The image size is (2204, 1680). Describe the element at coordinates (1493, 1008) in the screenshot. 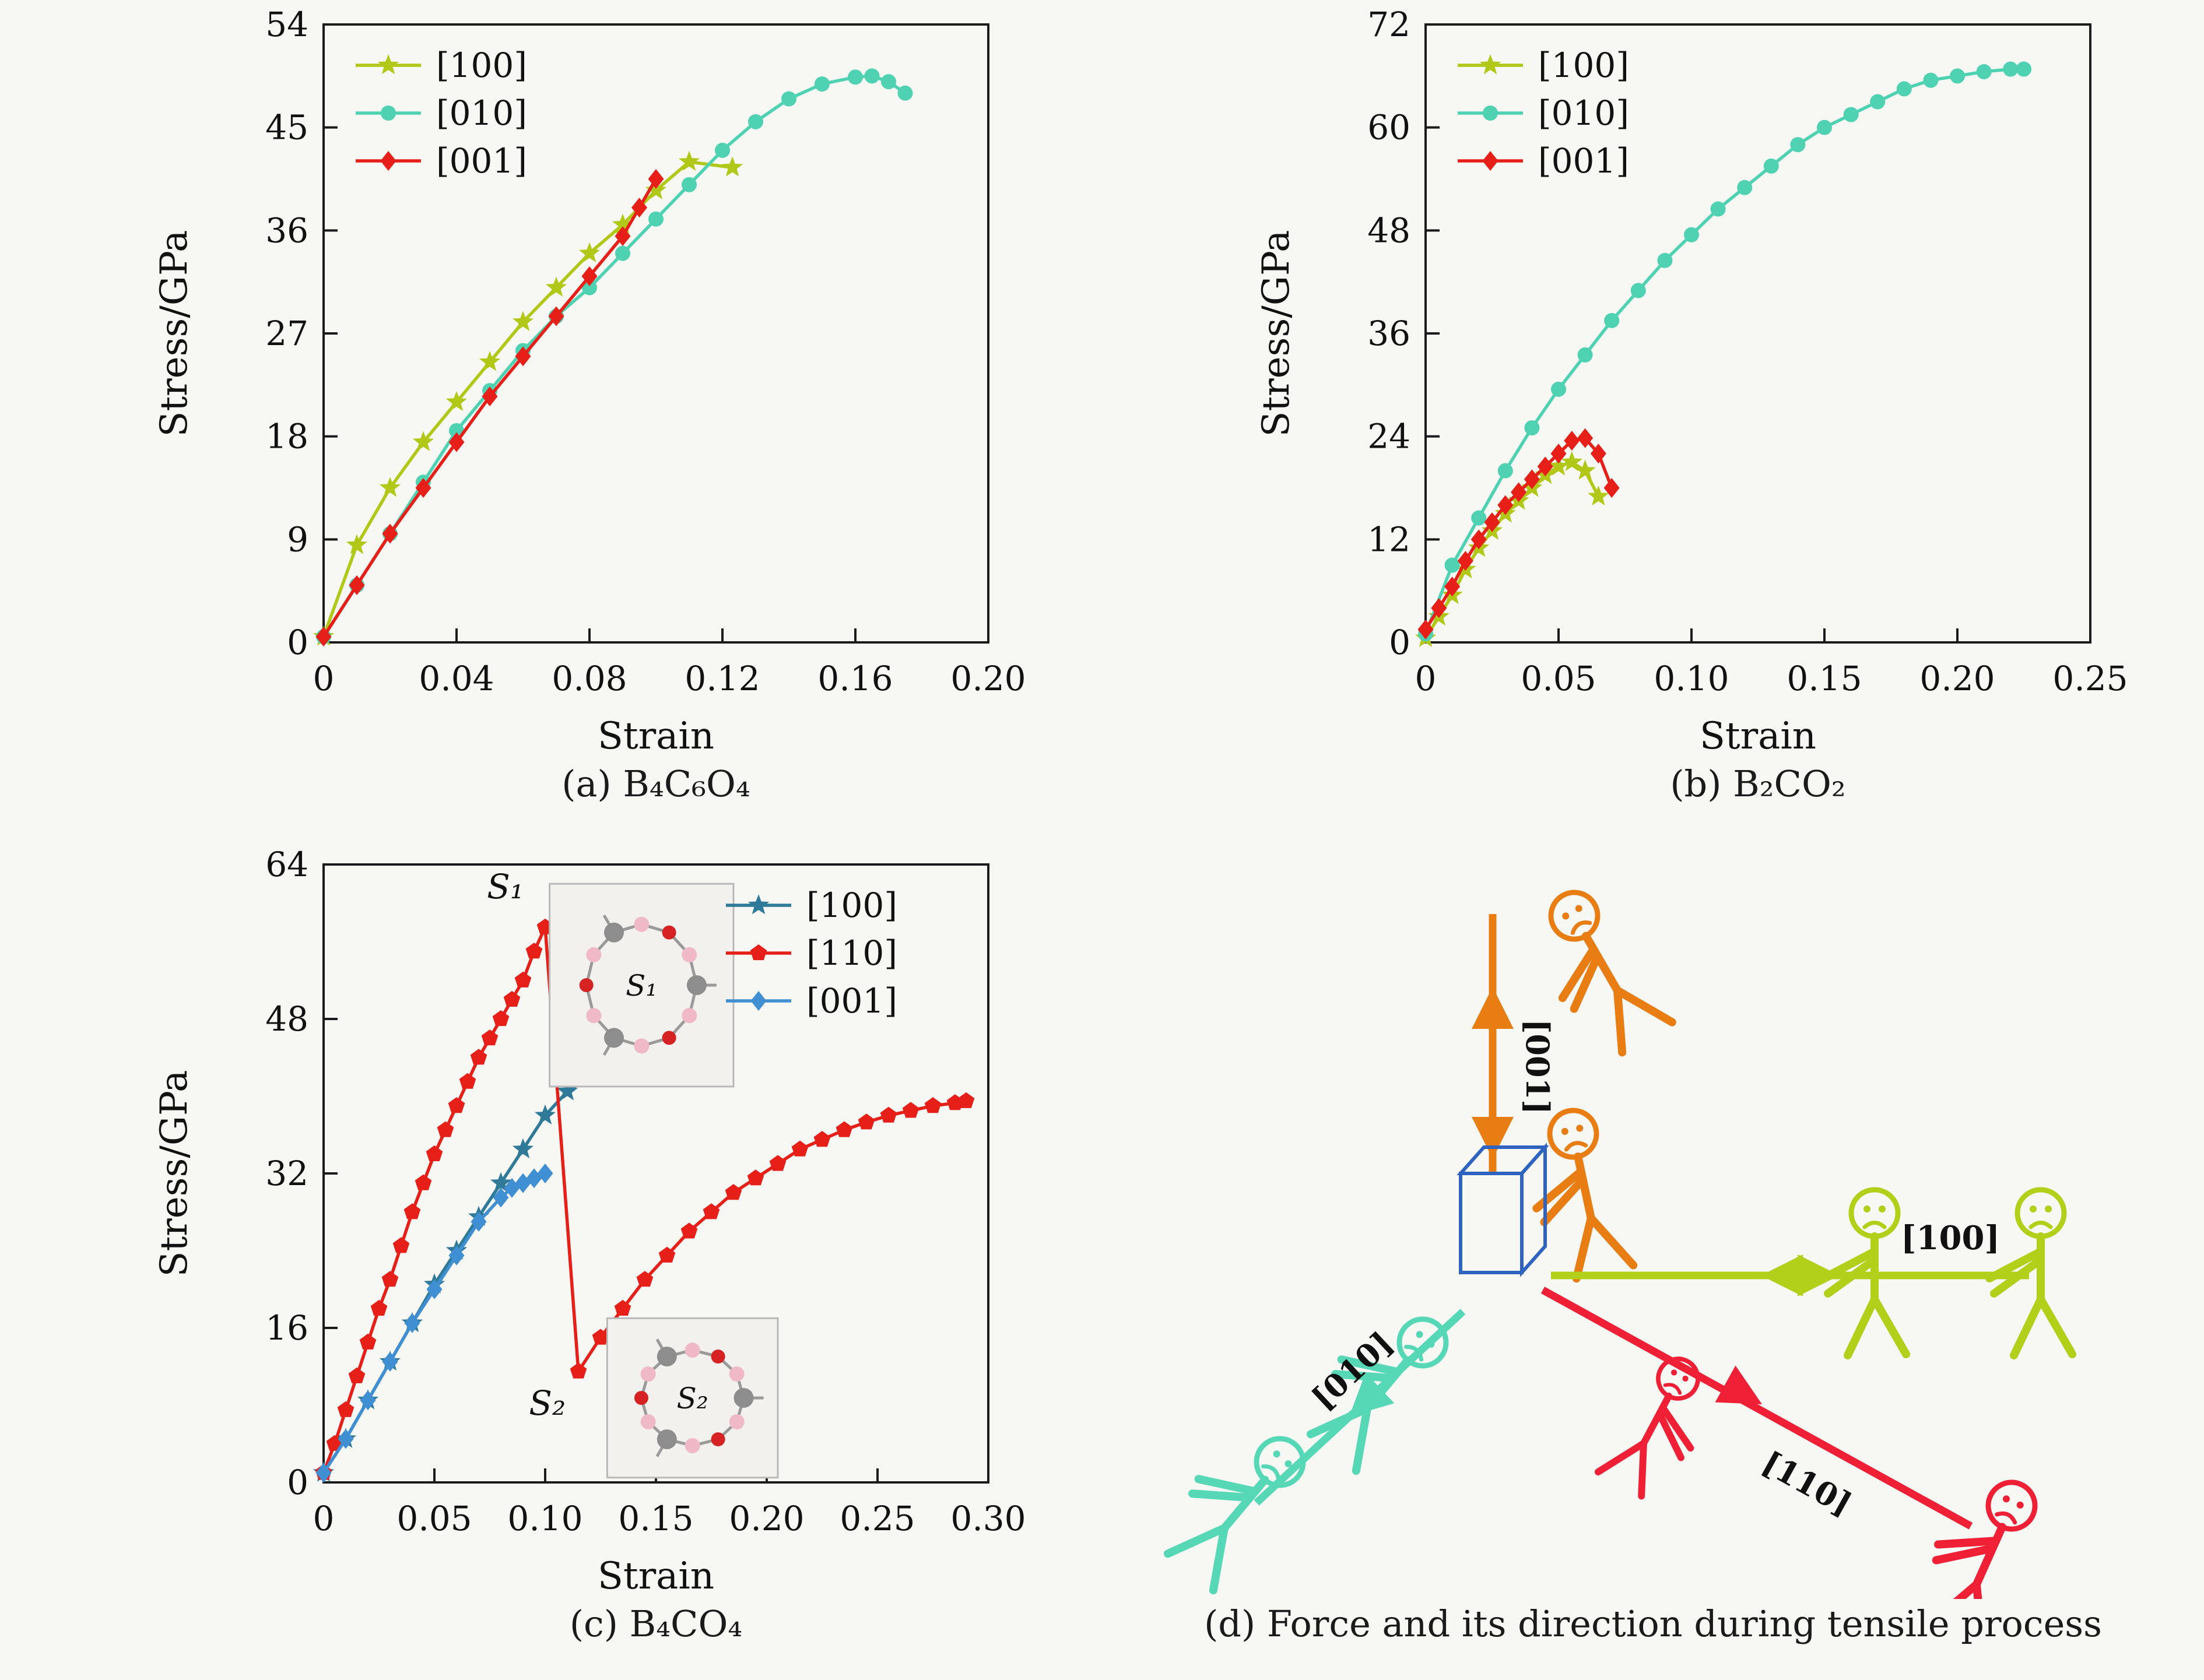

I see `arrowhead-up-icon` at that location.